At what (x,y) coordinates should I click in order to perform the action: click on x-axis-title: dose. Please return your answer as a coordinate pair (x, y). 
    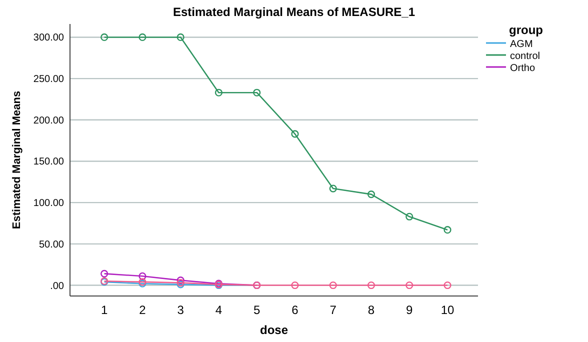
    Looking at the image, I should click on (274, 330).